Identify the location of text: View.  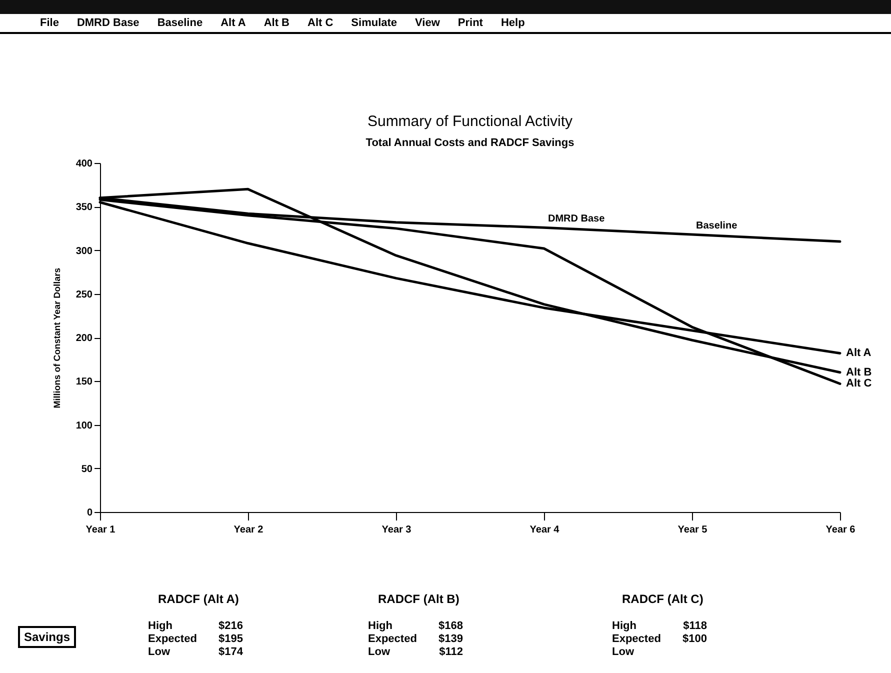
(427, 23).